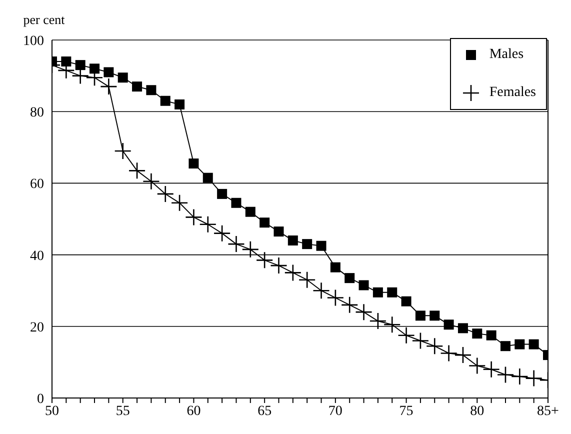  What do you see at coordinates (265, 411) in the screenshot?
I see `x-tick-label: 65` at bounding box center [265, 411].